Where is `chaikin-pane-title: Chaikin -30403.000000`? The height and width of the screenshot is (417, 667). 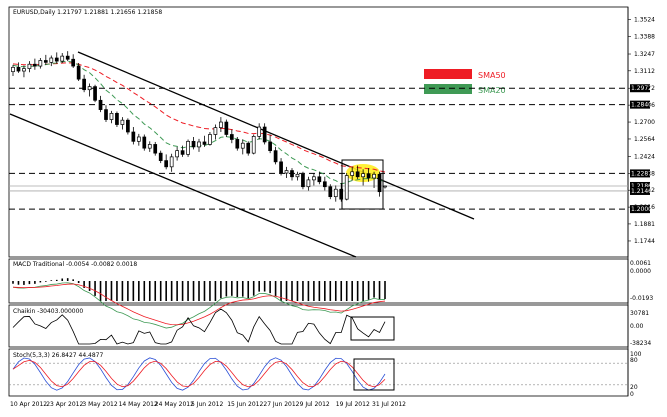
chaikin-pane-title: Chaikin -30403.000000 is located at coordinates (48, 311).